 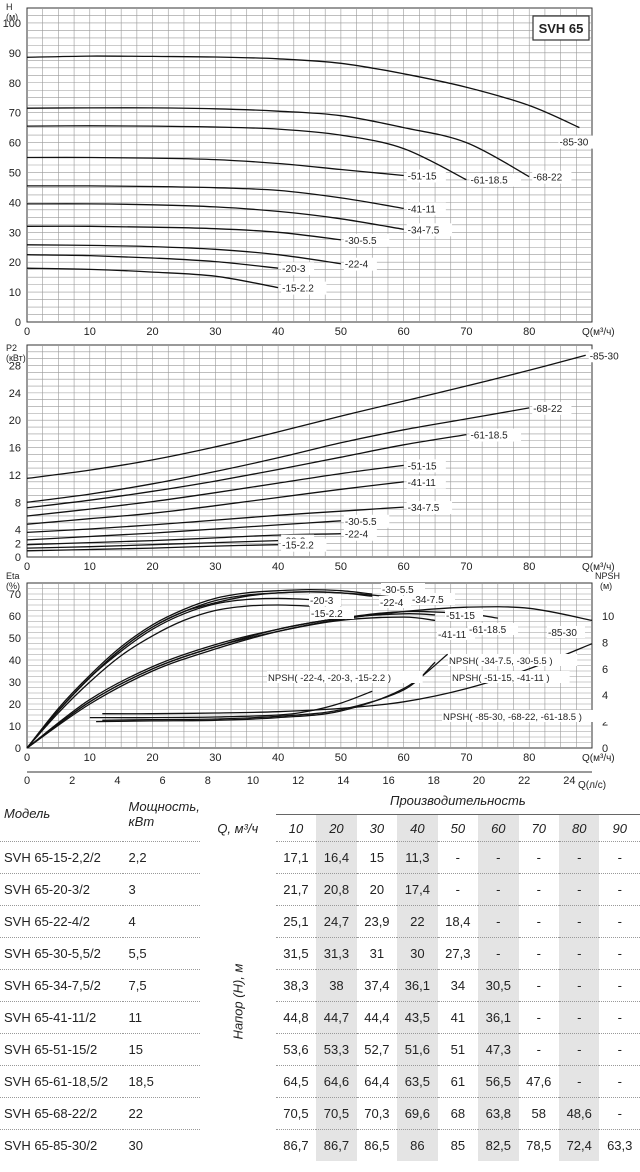 What do you see at coordinates (15, 144) in the screenshot?
I see `y-tick-label: 60` at bounding box center [15, 144].